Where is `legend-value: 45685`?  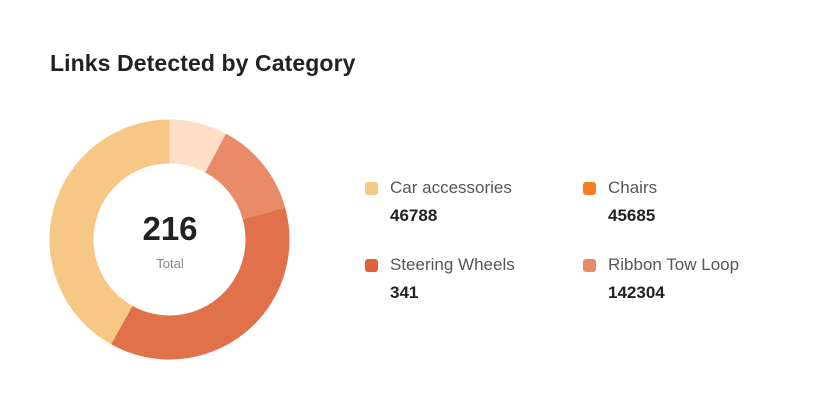 legend-value: 45685 is located at coordinates (632, 215).